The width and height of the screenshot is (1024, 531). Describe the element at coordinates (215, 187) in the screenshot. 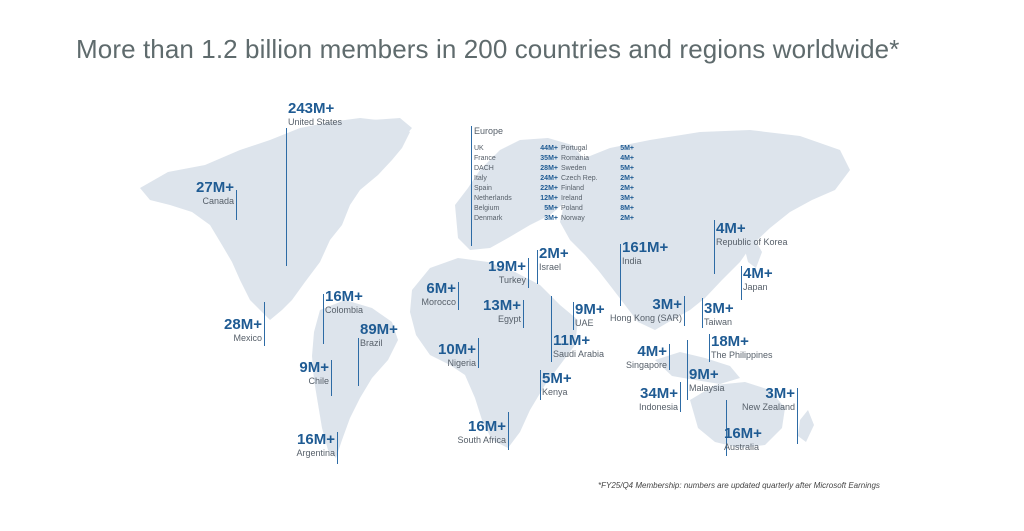

I see `member-count: 27M+` at that location.